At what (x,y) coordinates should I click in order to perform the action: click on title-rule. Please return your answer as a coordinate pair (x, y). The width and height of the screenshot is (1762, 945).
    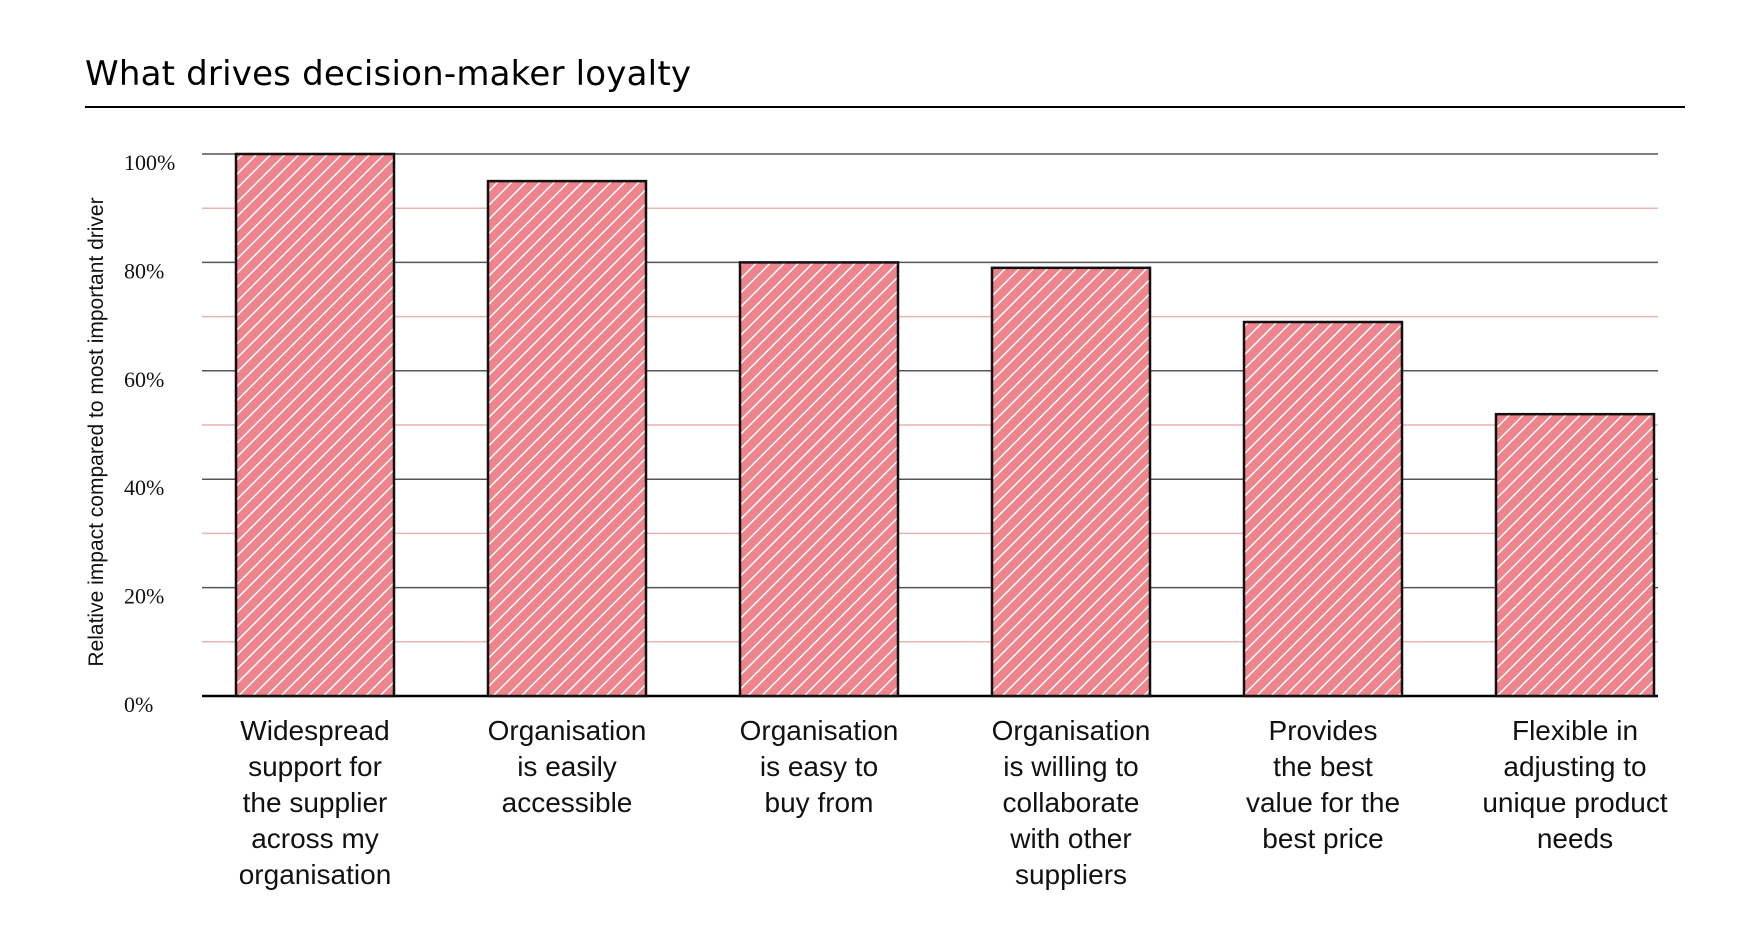
    Looking at the image, I should click on (885, 107).